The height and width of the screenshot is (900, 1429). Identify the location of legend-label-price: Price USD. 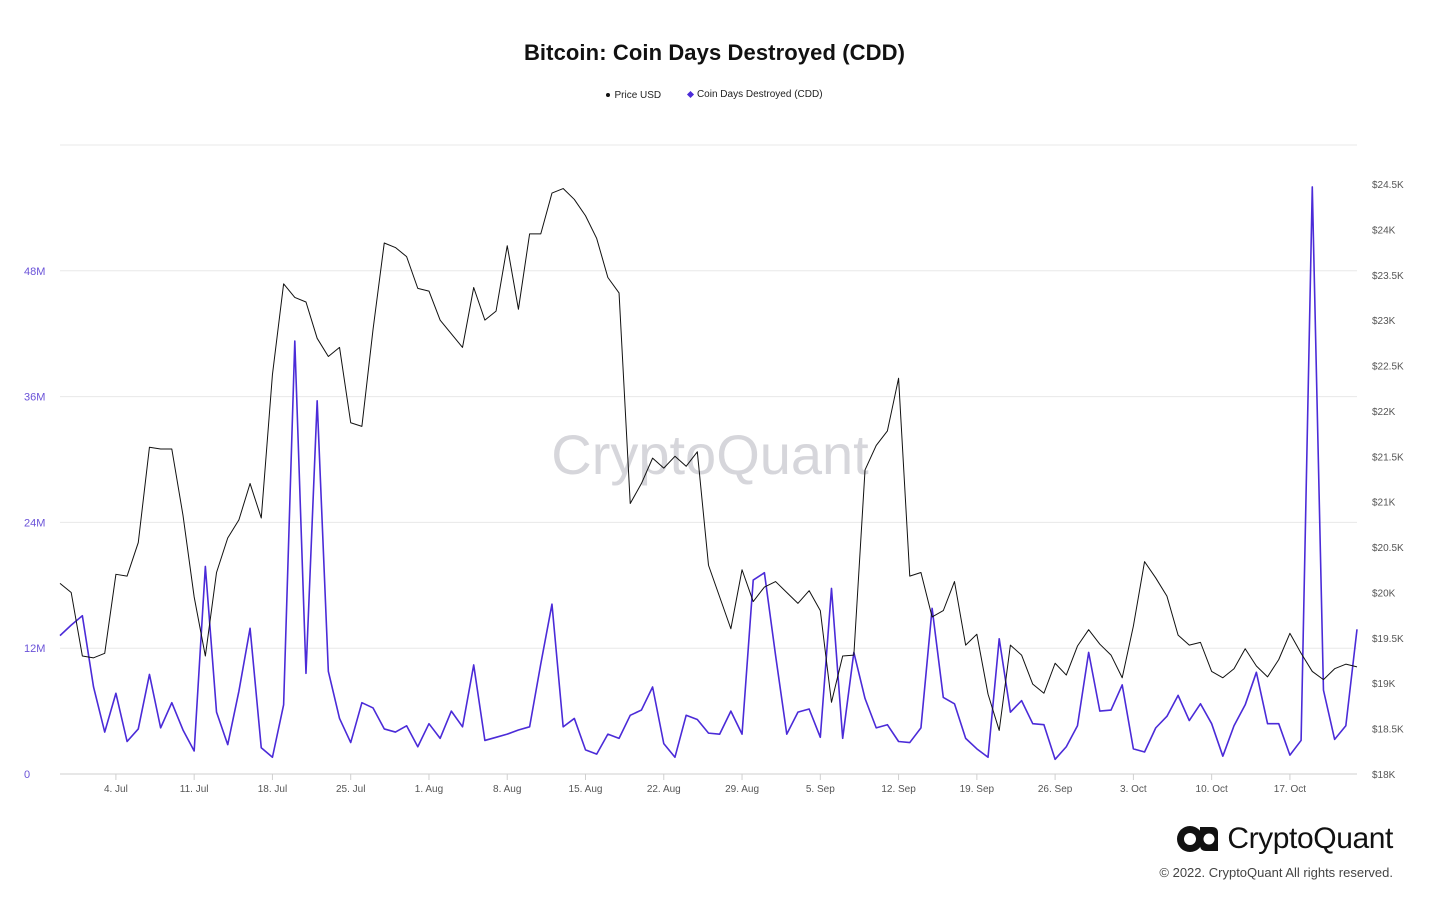
(638, 95).